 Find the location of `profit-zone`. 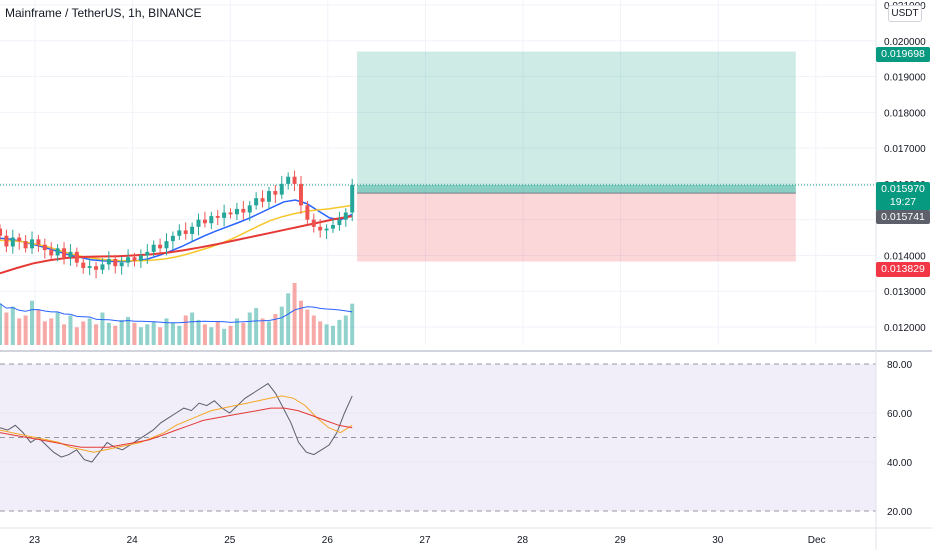

profit-zone is located at coordinates (576, 122).